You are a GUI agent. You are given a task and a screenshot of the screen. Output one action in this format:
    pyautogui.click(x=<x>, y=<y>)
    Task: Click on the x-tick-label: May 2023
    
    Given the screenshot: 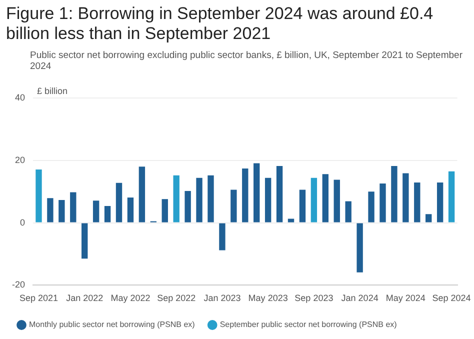 What is the action you would take?
    pyautogui.click(x=268, y=298)
    